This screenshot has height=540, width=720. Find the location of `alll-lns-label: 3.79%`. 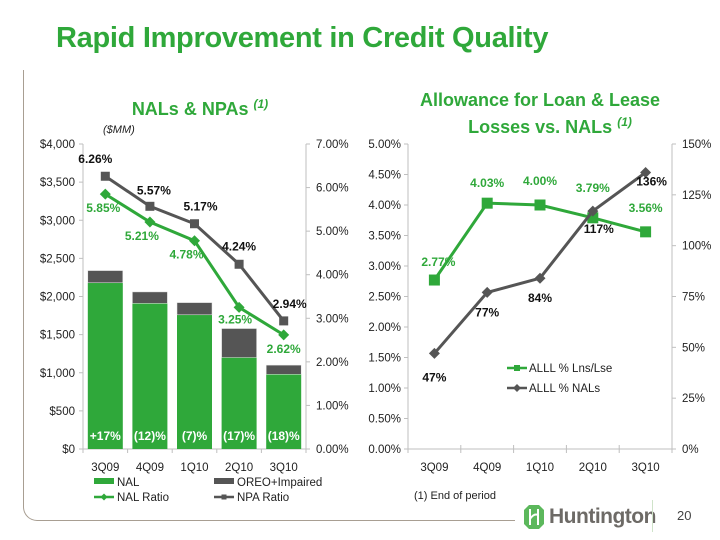

alll-lns-label: 3.79% is located at coordinates (593, 188).